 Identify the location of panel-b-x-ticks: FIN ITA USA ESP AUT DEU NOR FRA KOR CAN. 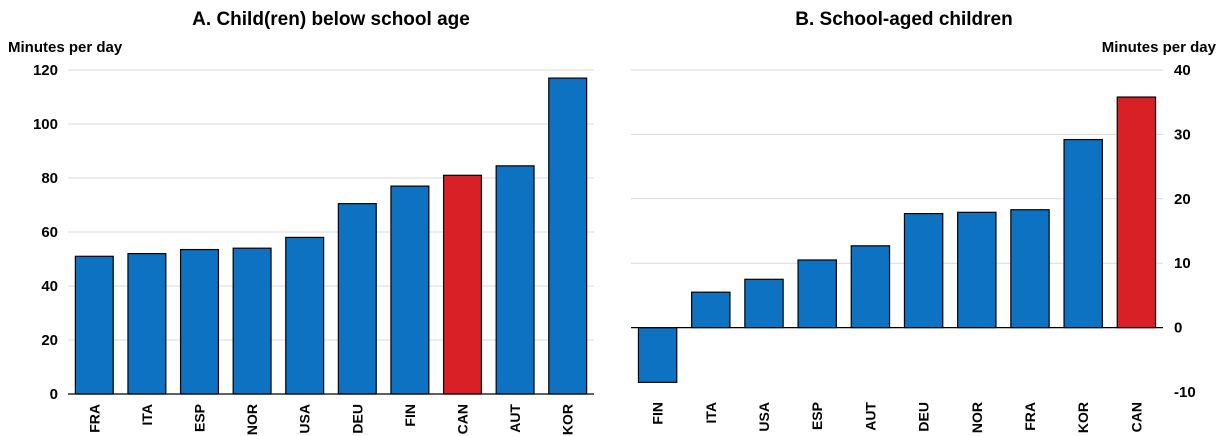
(897, 418).